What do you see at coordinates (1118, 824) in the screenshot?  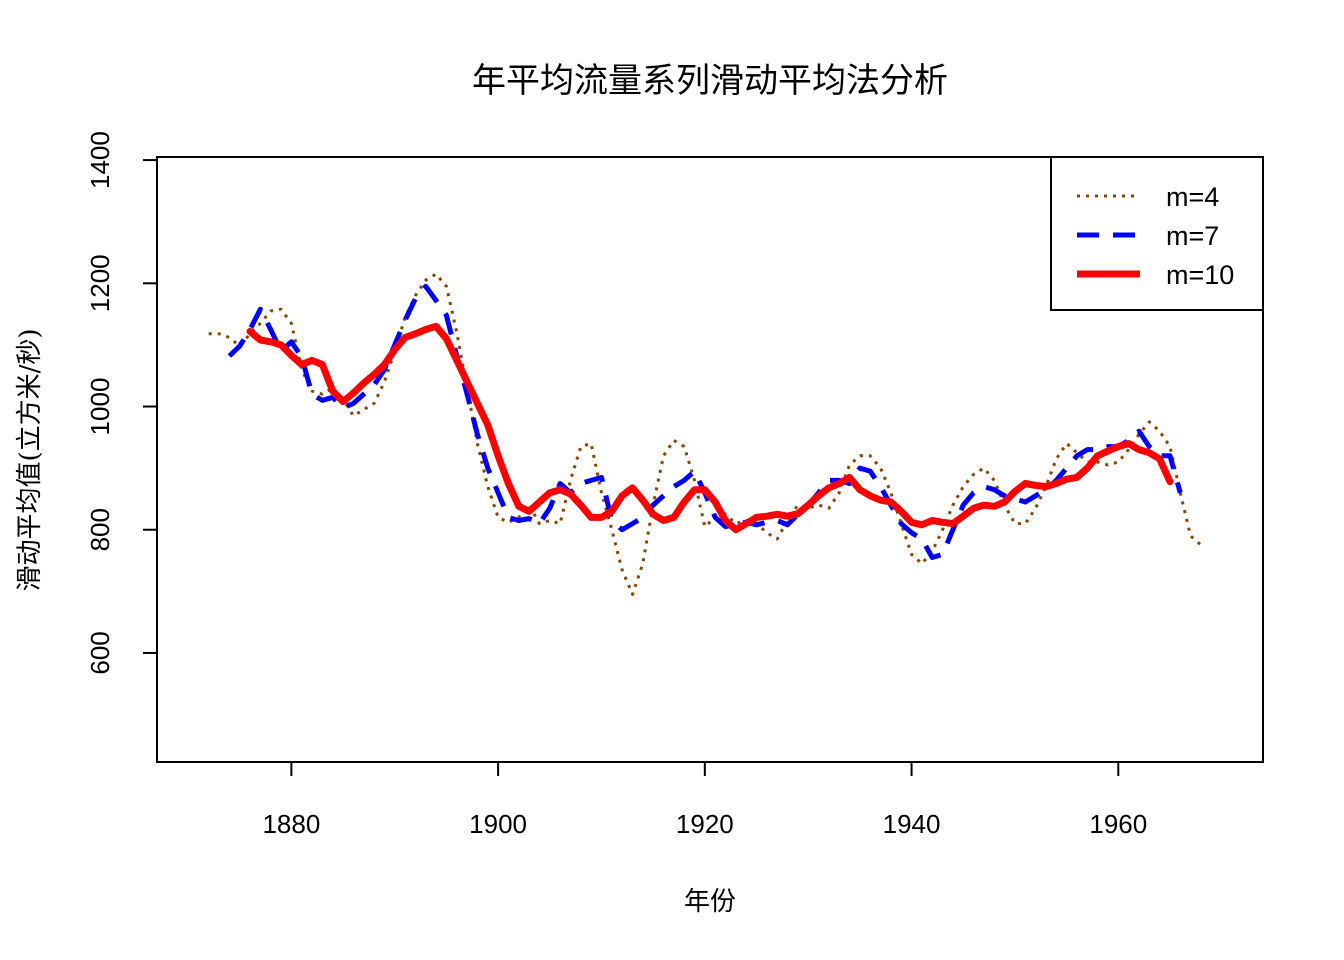 I see `x-tick-label: 1960` at bounding box center [1118, 824].